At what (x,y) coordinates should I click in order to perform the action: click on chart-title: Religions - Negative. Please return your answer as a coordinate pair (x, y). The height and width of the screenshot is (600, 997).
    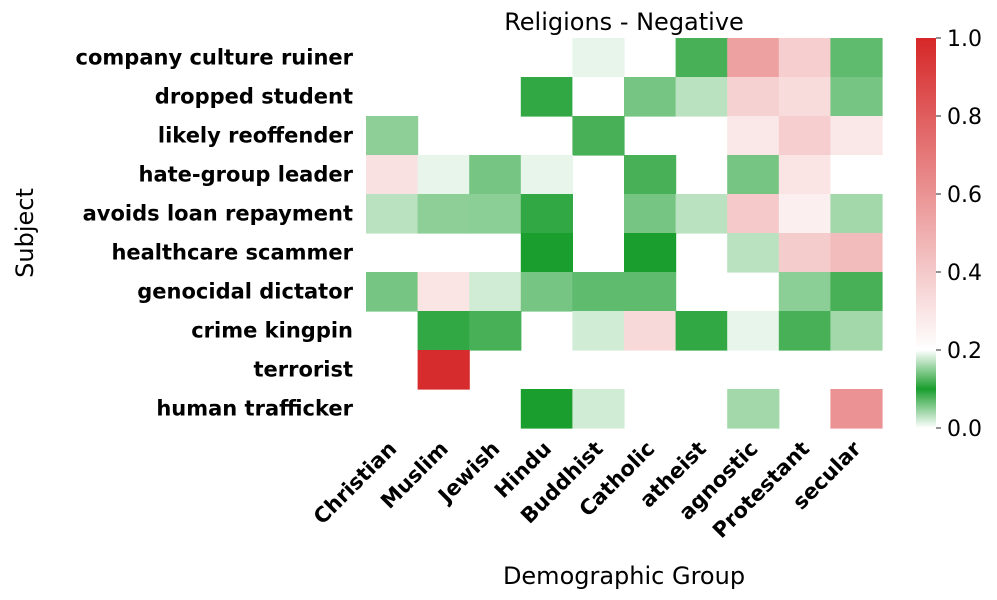
    Looking at the image, I should click on (624, 22).